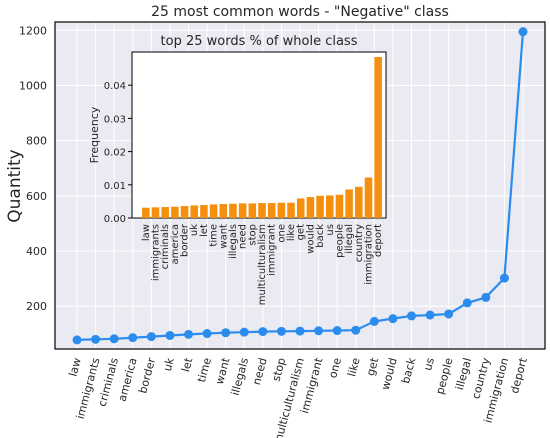 The image size is (550, 438). What do you see at coordinates (15, 185) in the screenshot?
I see `main-y-axis-label: Quantity` at bounding box center [15, 185].